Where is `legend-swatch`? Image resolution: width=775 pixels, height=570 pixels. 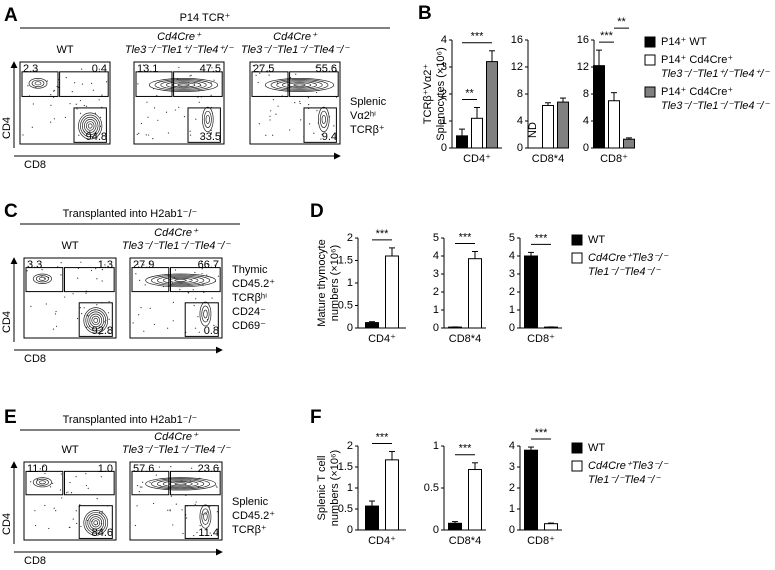 legend-swatch is located at coordinates (577, 258).